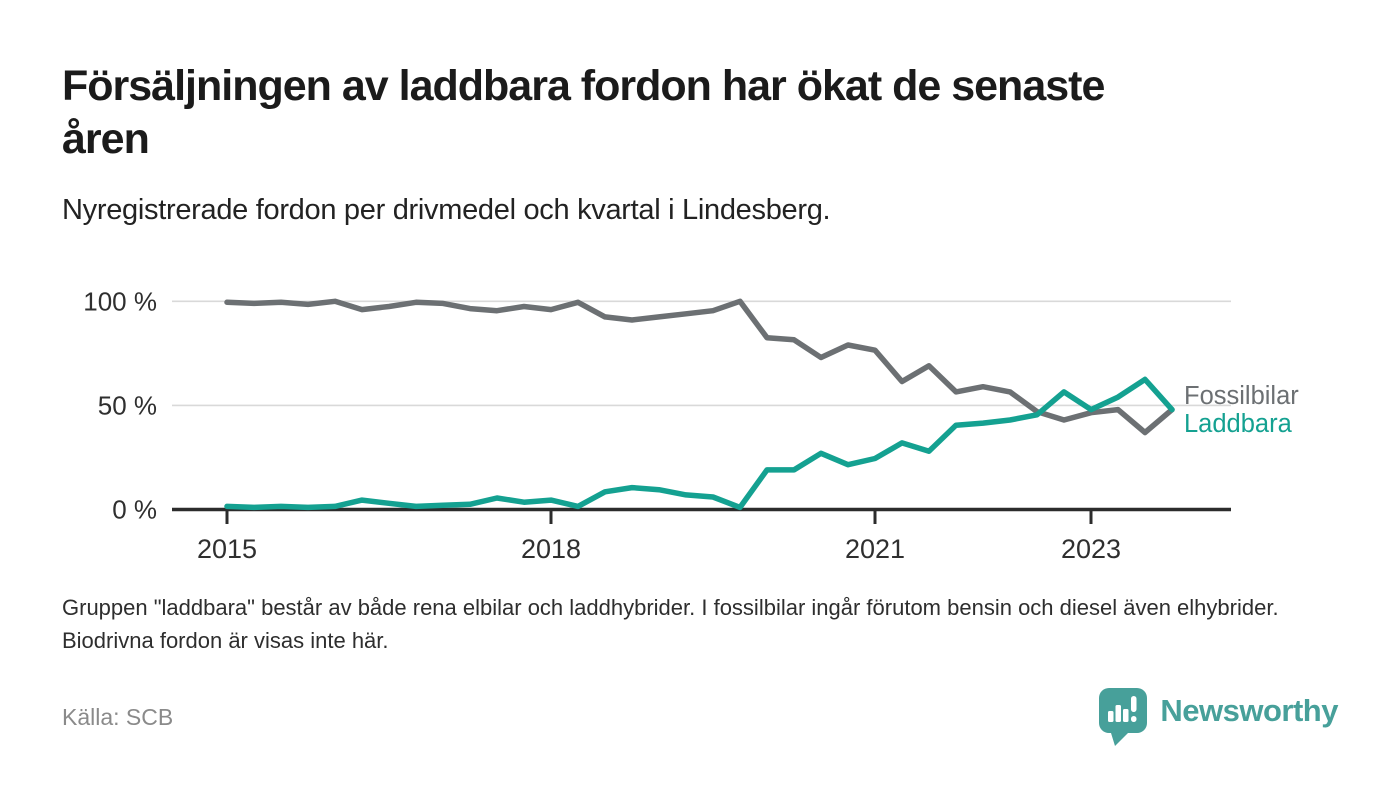 Image resolution: width=1400 pixels, height=793 pixels. I want to click on newsworthy-logo-icon, so click(1123, 717).